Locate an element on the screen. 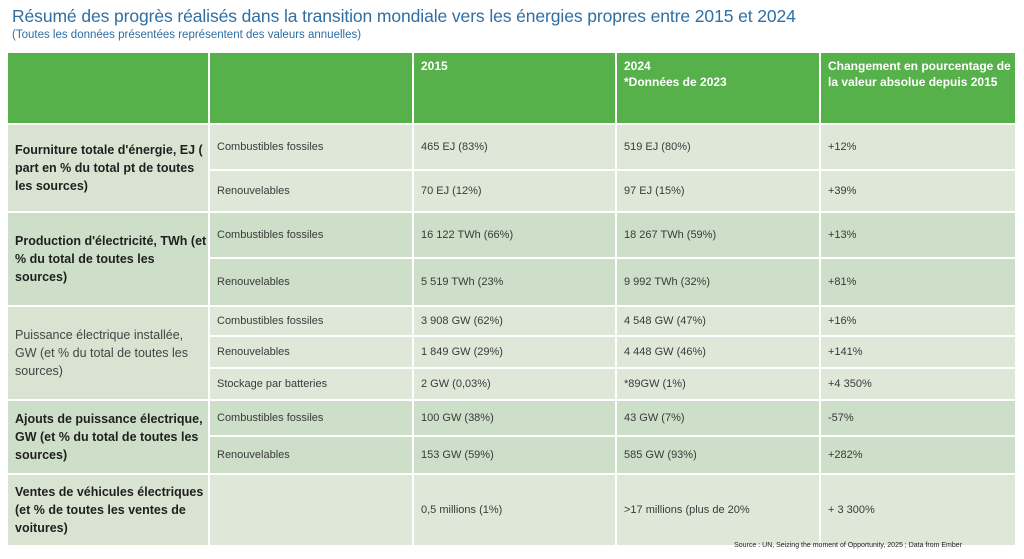 This screenshot has width=1024, height=559. header-2024-year: 2024 is located at coordinates (637, 66).